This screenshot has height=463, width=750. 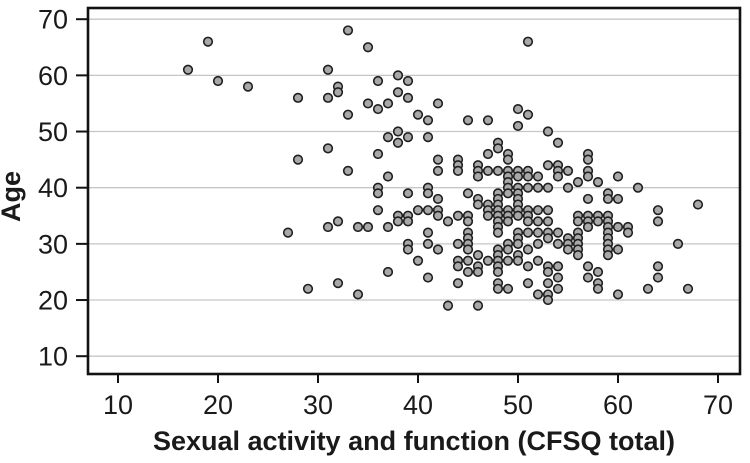 I want to click on x-tick-label-70: 70, so click(x=718, y=405).